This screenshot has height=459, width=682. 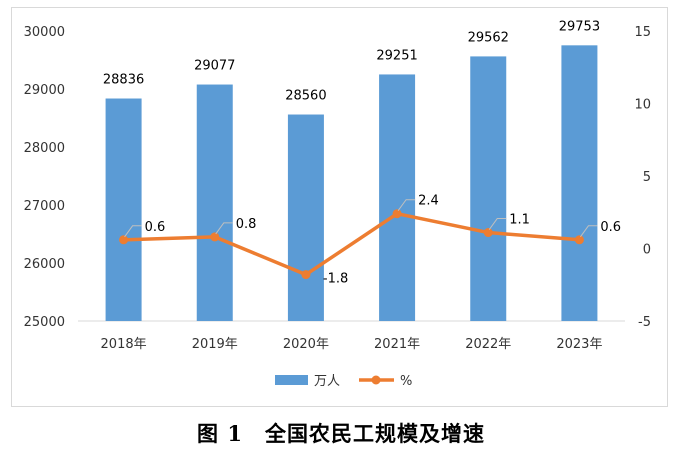 What do you see at coordinates (519, 220) in the screenshot?
I see `line-data-label: 1.1` at bounding box center [519, 220].